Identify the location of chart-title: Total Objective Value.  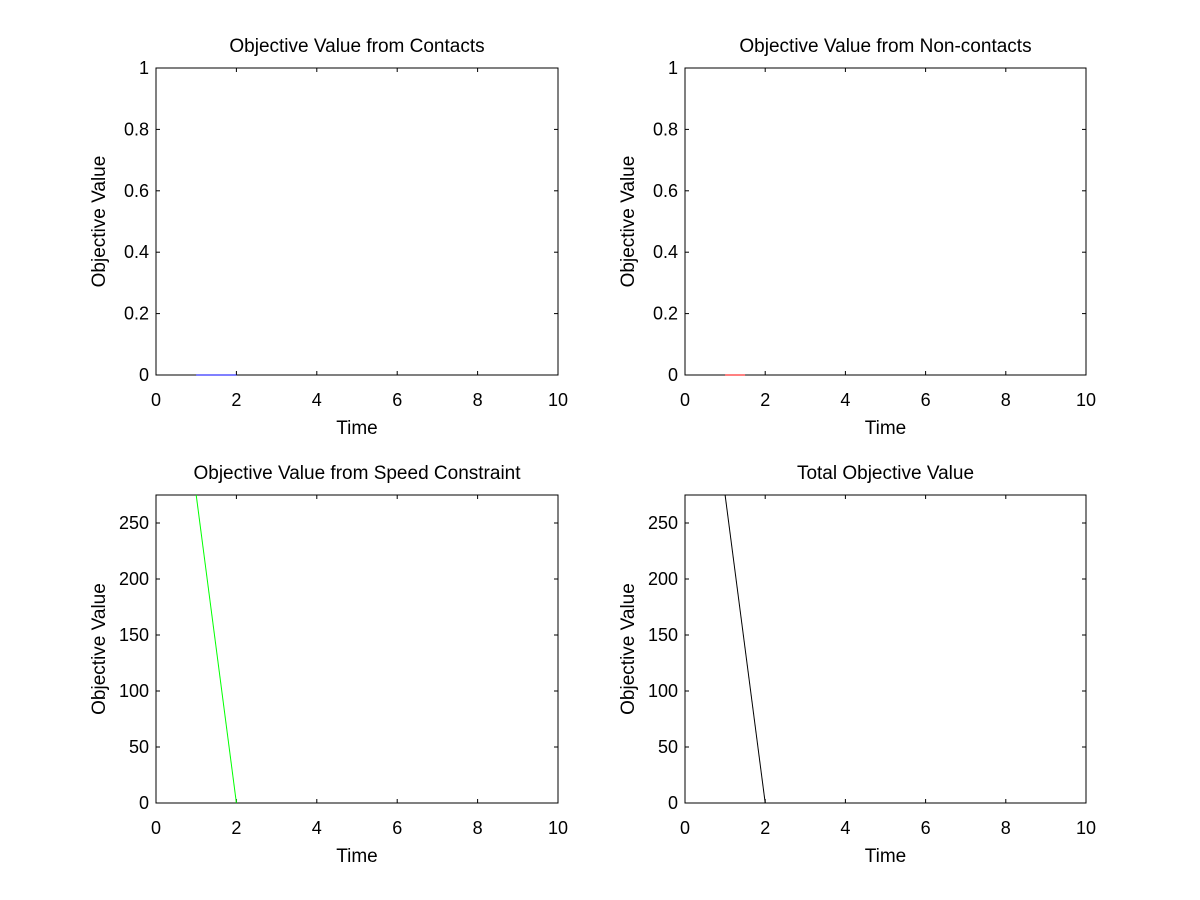
(885, 473).